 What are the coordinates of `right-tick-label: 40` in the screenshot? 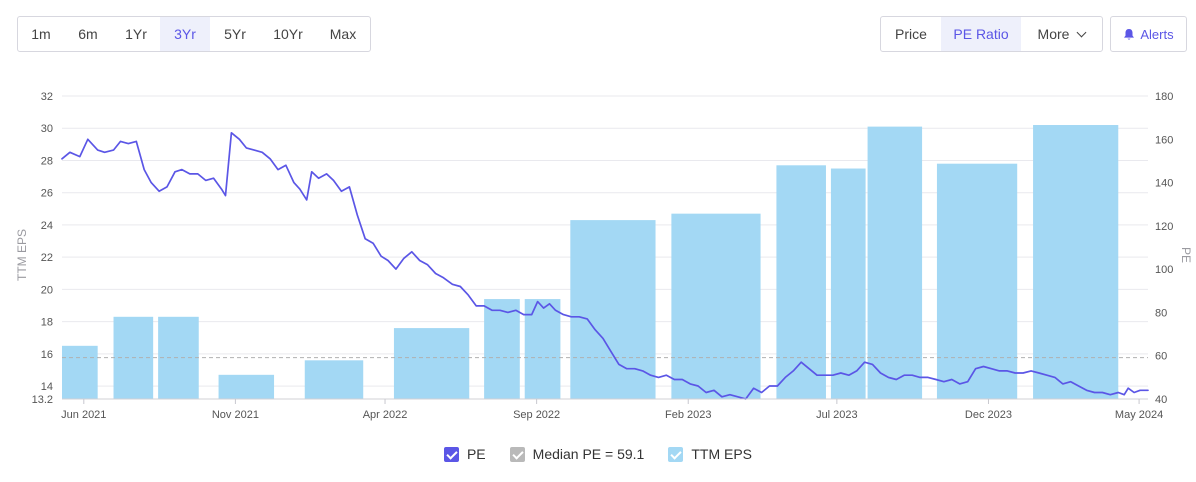 It's located at (1161, 400).